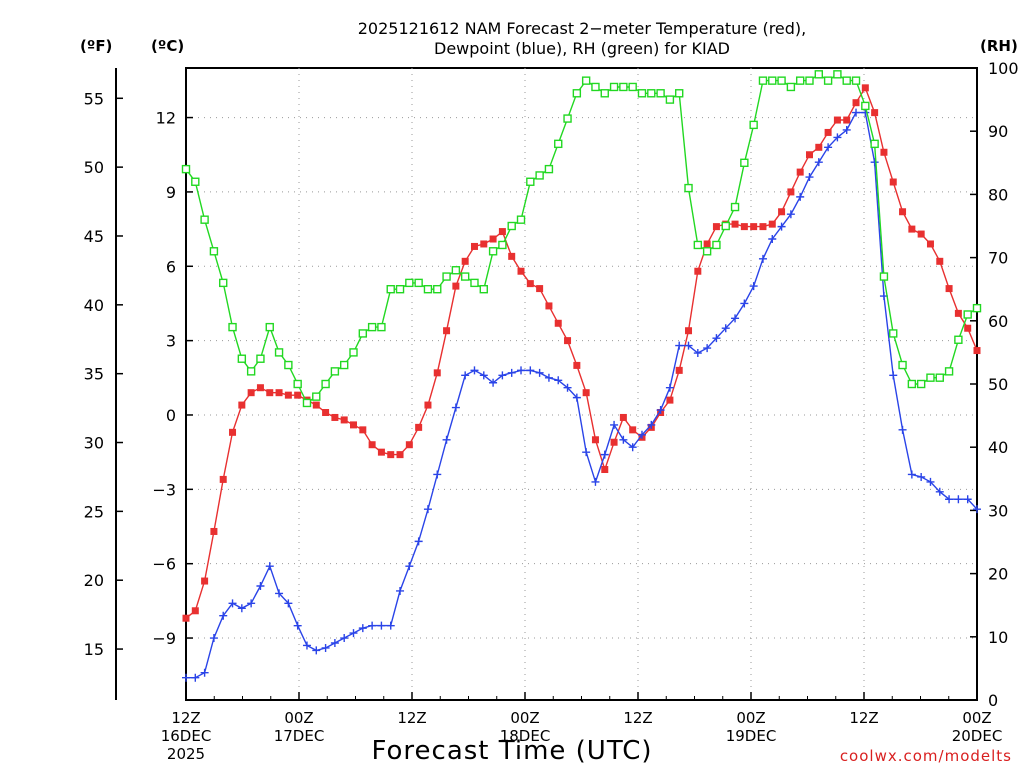 This screenshot has width=1024, height=768. I want to click on fahrenheit-tick-label: 50, so click(94, 167).